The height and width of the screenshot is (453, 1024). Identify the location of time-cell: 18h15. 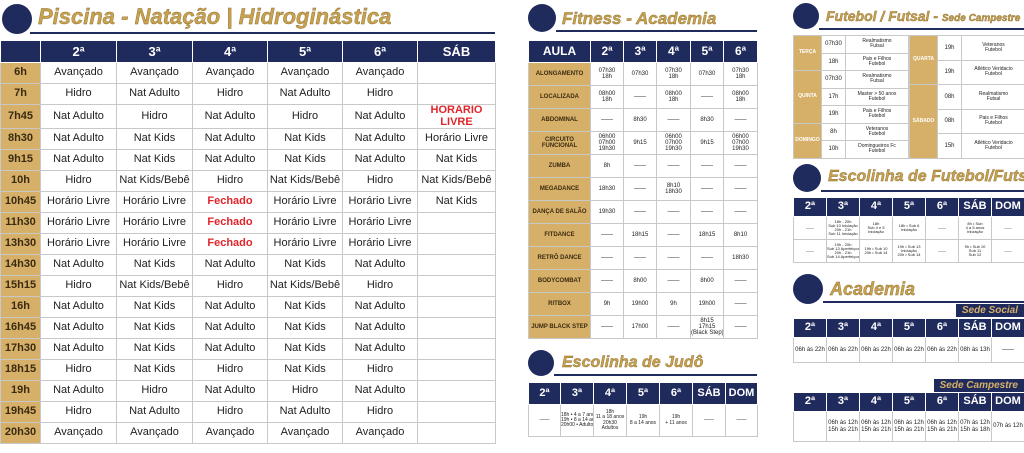
(21, 370).